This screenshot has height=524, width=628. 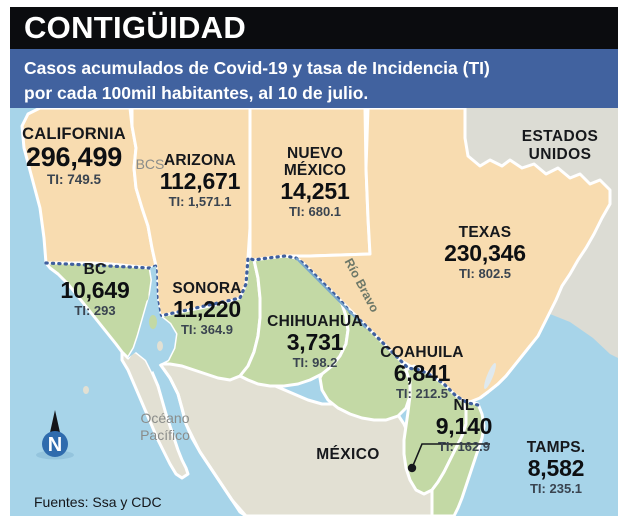 I want to click on island-tiburon, so click(x=153, y=322).